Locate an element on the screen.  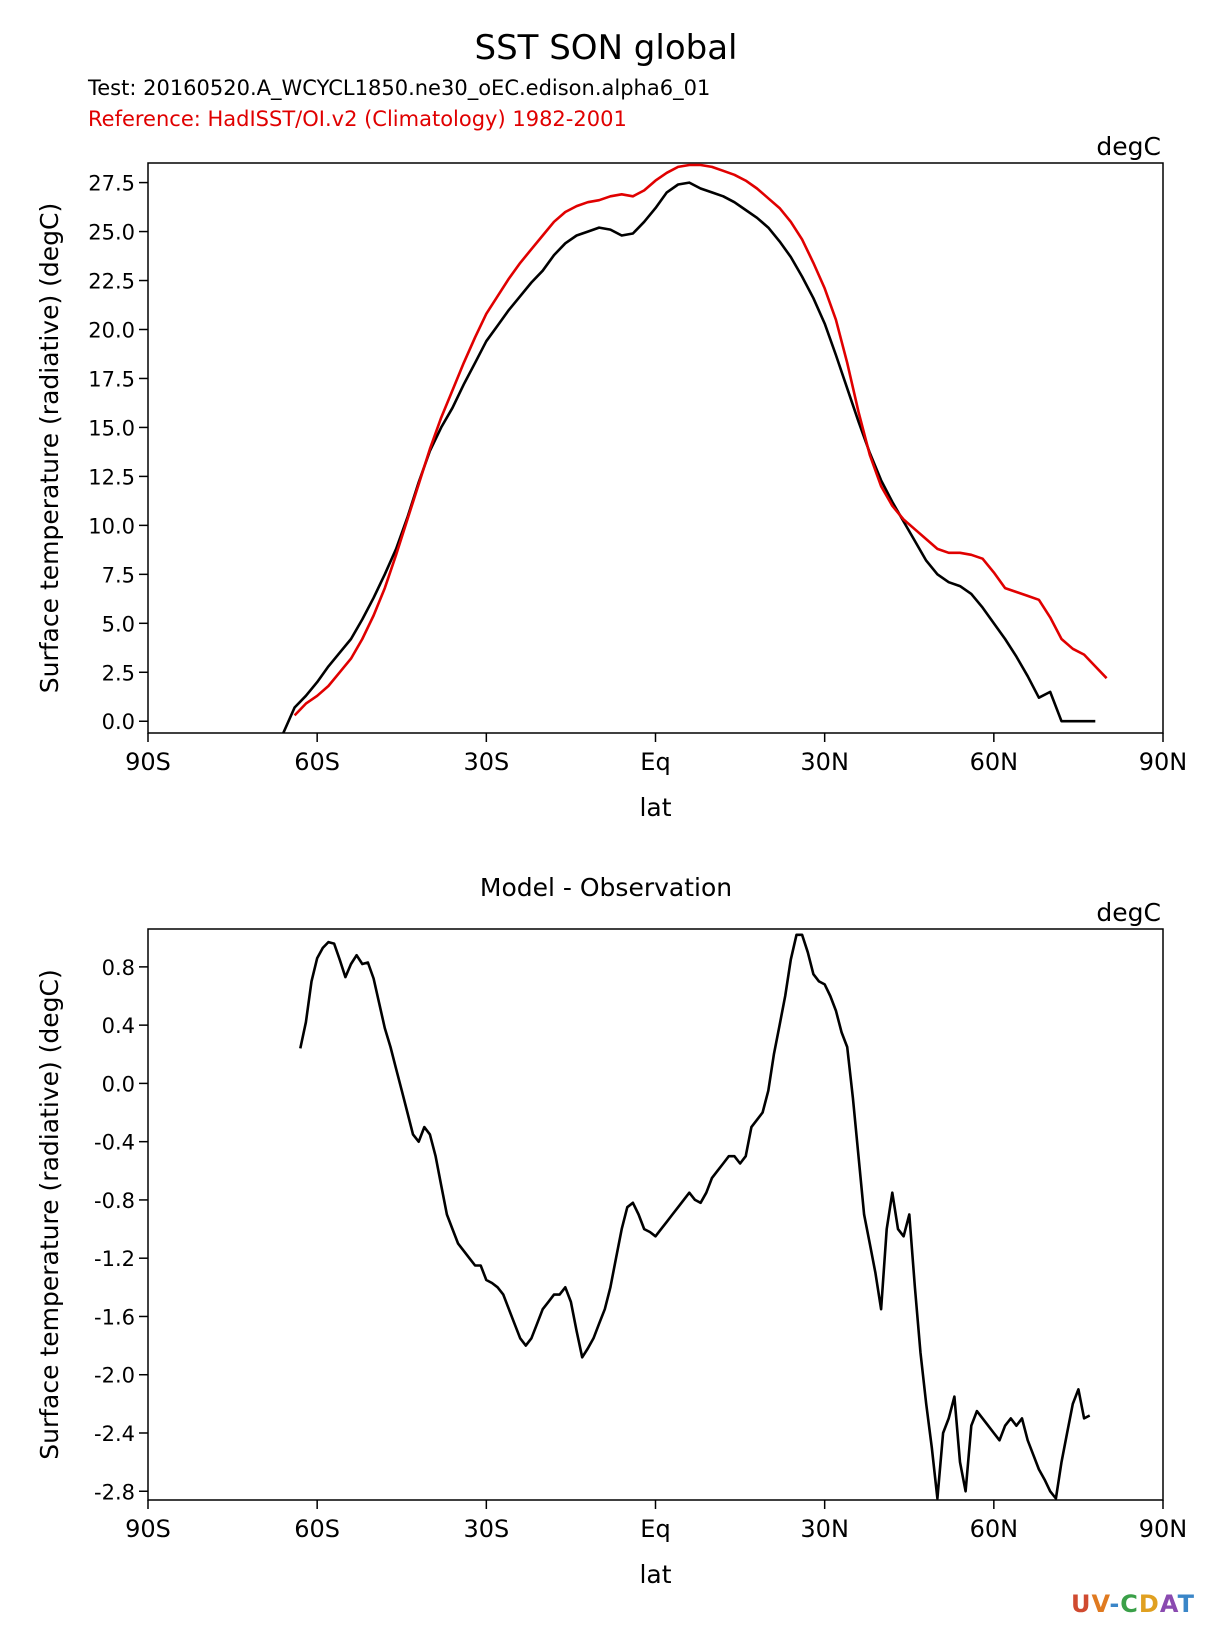
y-tick-label: 0.8 is located at coordinates (118, 968).